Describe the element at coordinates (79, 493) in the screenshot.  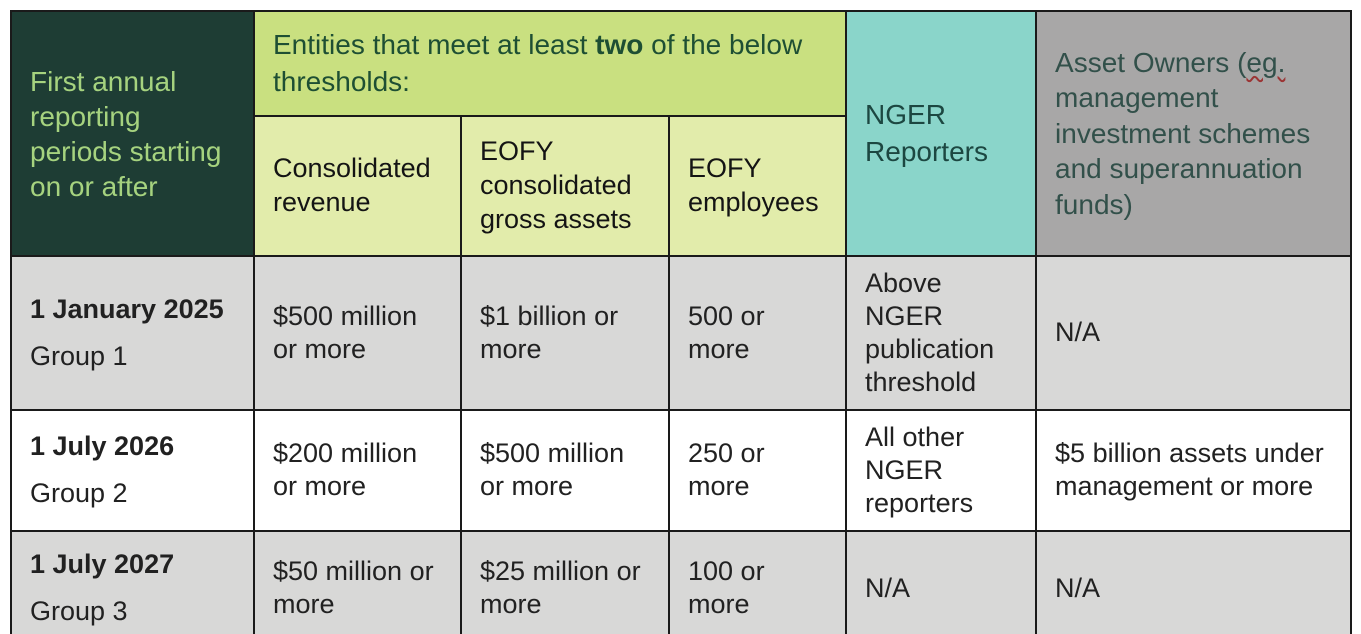
I see `period-group: Group 2` at that location.